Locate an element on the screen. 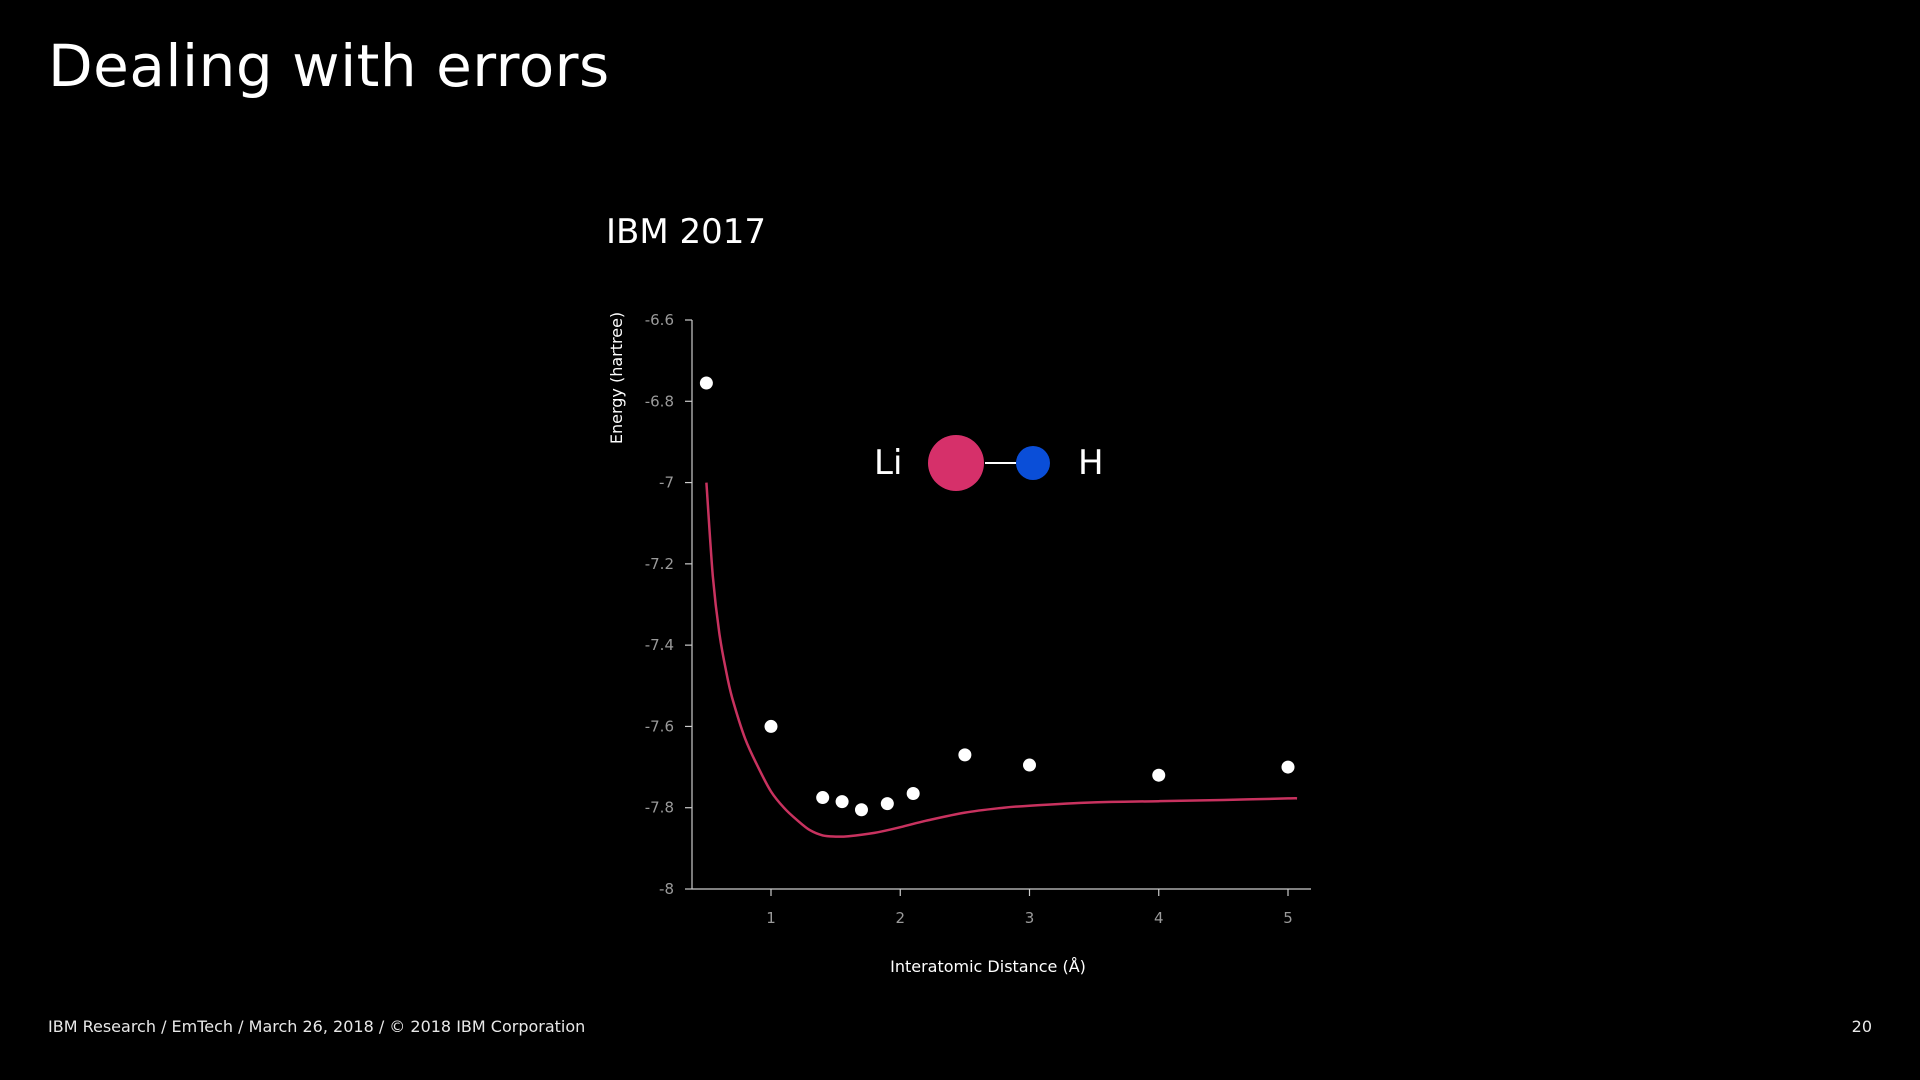  y-tick-label: -6.6 is located at coordinates (659, 320).